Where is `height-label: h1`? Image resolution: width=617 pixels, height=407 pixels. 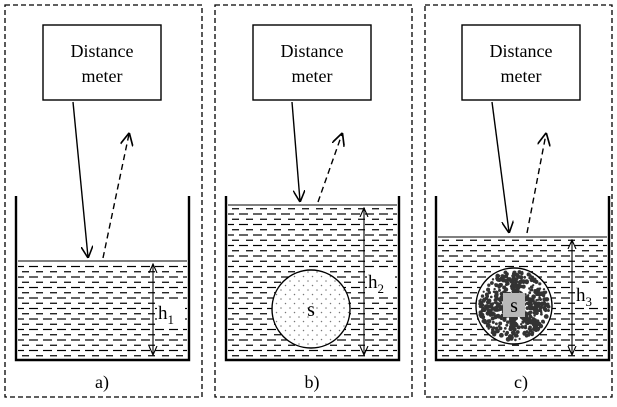
height-label: h1 is located at coordinates (166, 315).